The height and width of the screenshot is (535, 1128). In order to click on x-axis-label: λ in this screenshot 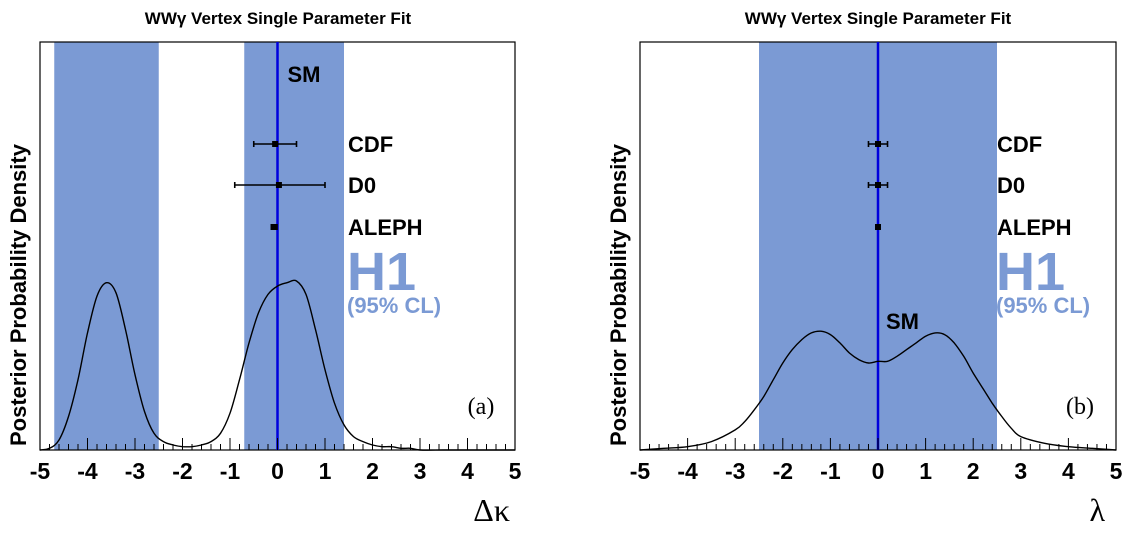, I will do `click(1097, 510)`.